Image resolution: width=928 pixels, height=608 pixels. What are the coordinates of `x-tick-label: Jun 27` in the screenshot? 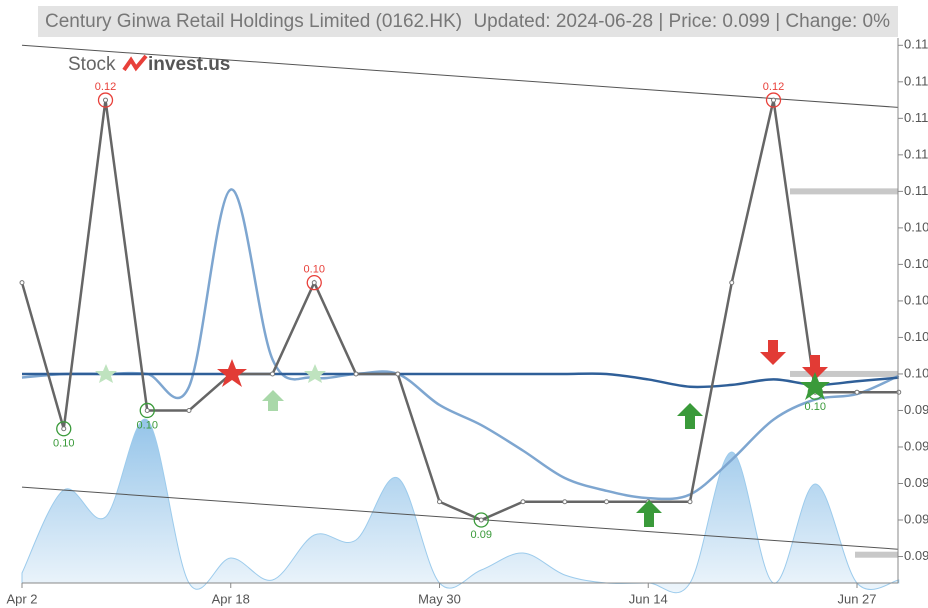 It's located at (856, 598).